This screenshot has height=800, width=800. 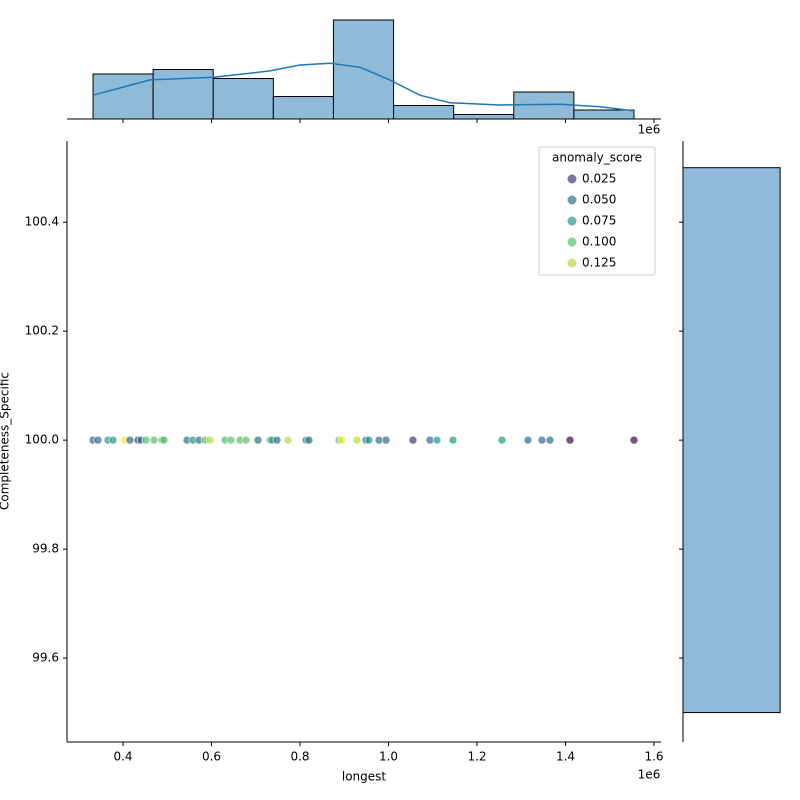 What do you see at coordinates (42, 331) in the screenshot?
I see `y-tick-label: 100.2` at bounding box center [42, 331].